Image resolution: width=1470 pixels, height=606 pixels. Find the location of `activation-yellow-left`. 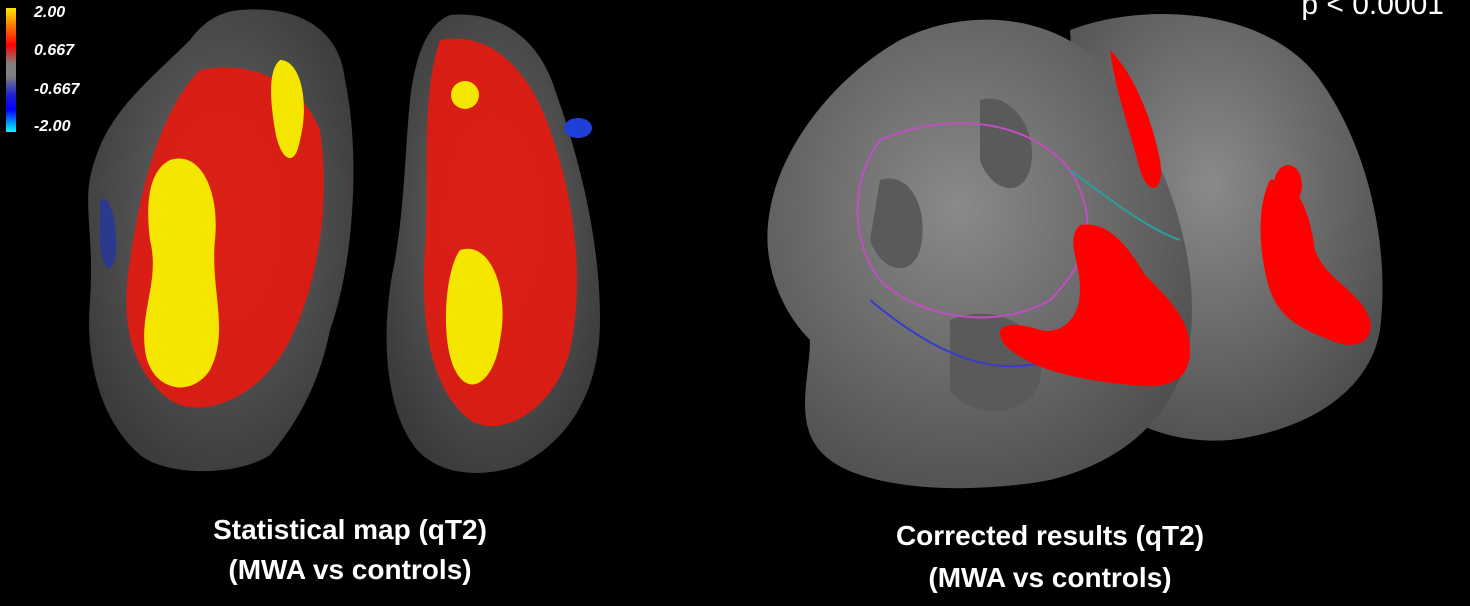

activation-yellow-left is located at coordinates (182, 273).